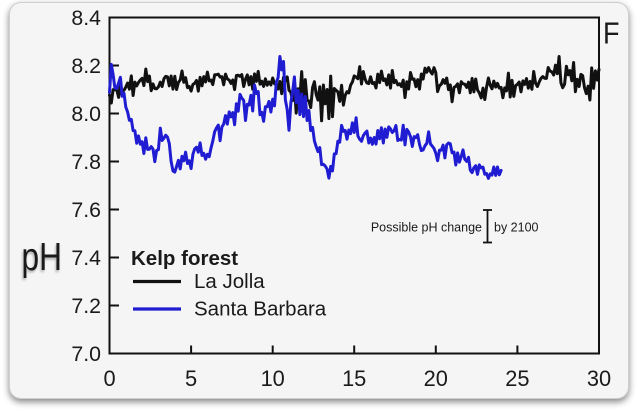 The image size is (640, 415). I want to click on svg-text: 20, so click(436, 378).